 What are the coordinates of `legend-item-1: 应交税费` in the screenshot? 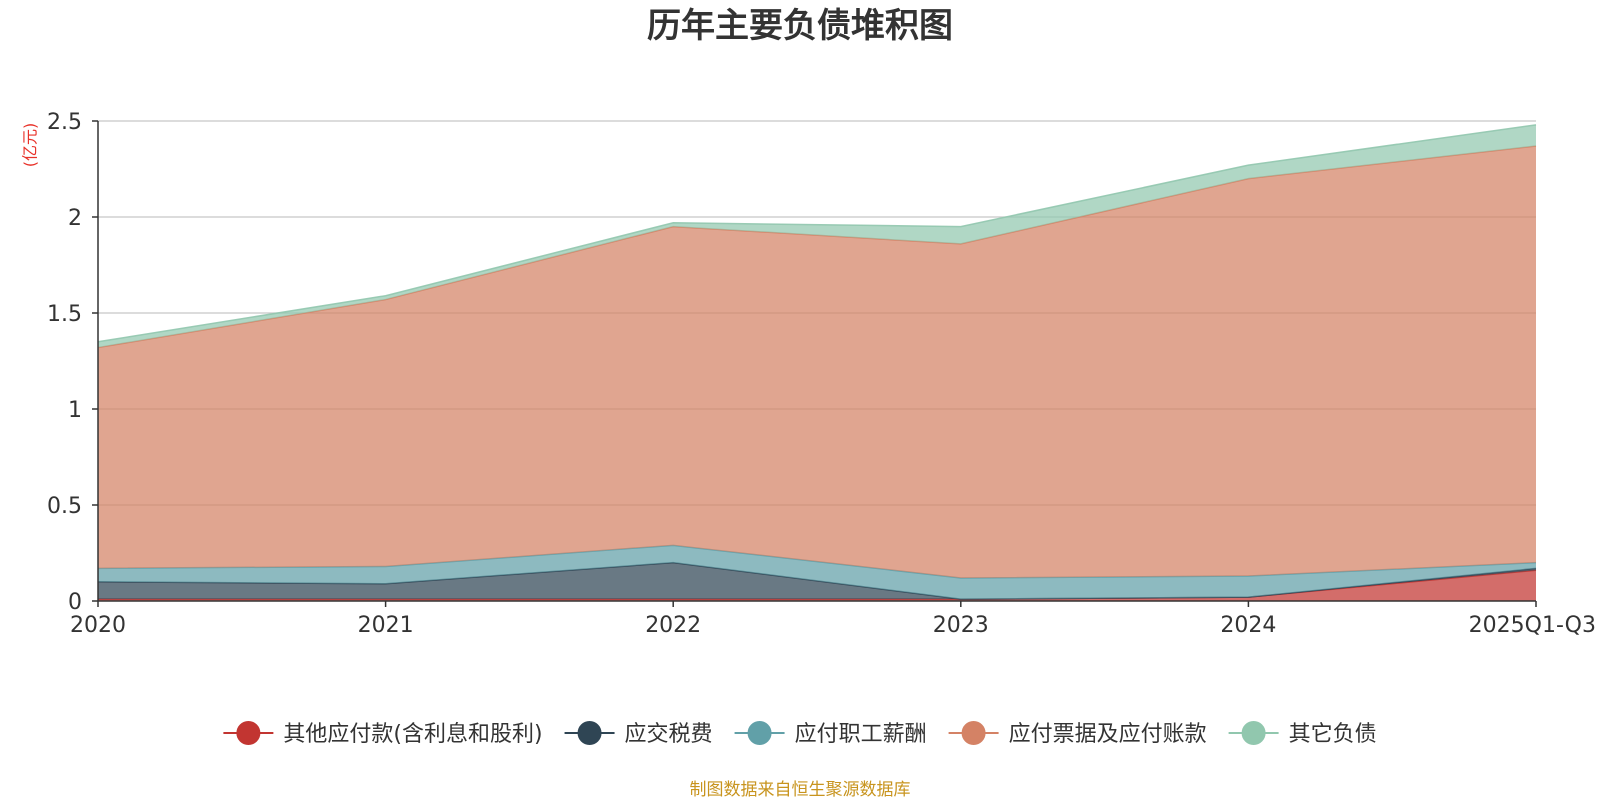 It's located at (638, 734).